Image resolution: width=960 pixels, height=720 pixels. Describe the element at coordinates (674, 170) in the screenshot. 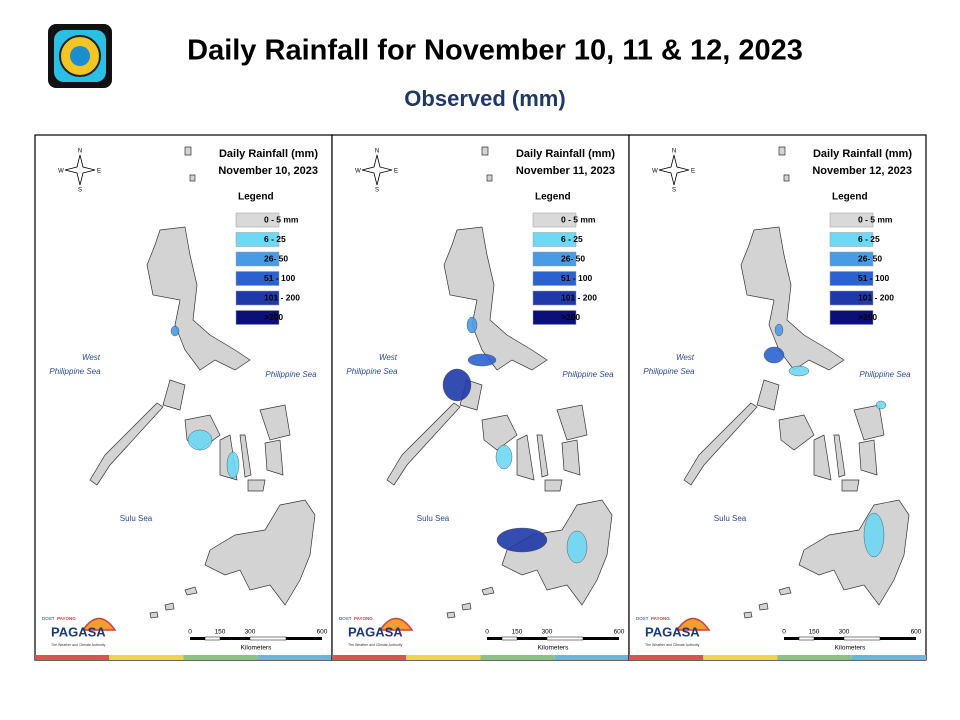

I see `compass-rose` at that location.